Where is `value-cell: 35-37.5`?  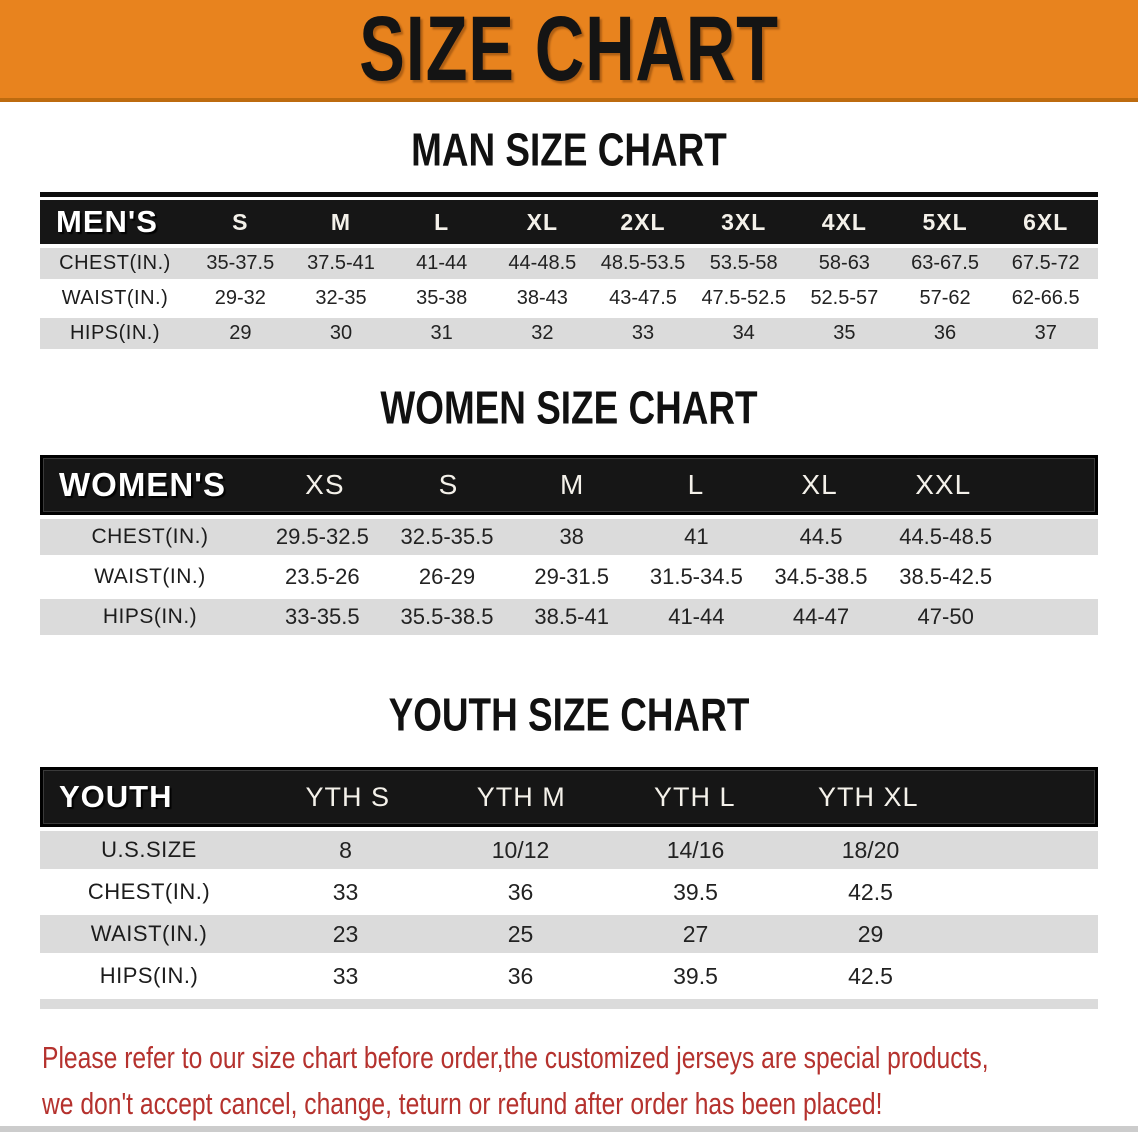
value-cell: 35-37.5 is located at coordinates (240, 263).